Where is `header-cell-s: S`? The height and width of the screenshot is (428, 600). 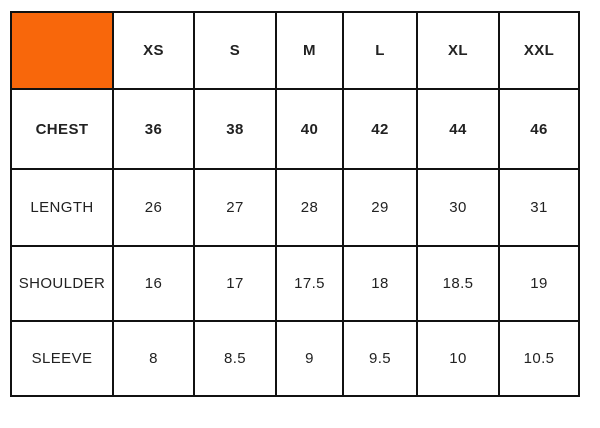
header-cell-s: S is located at coordinates (235, 50).